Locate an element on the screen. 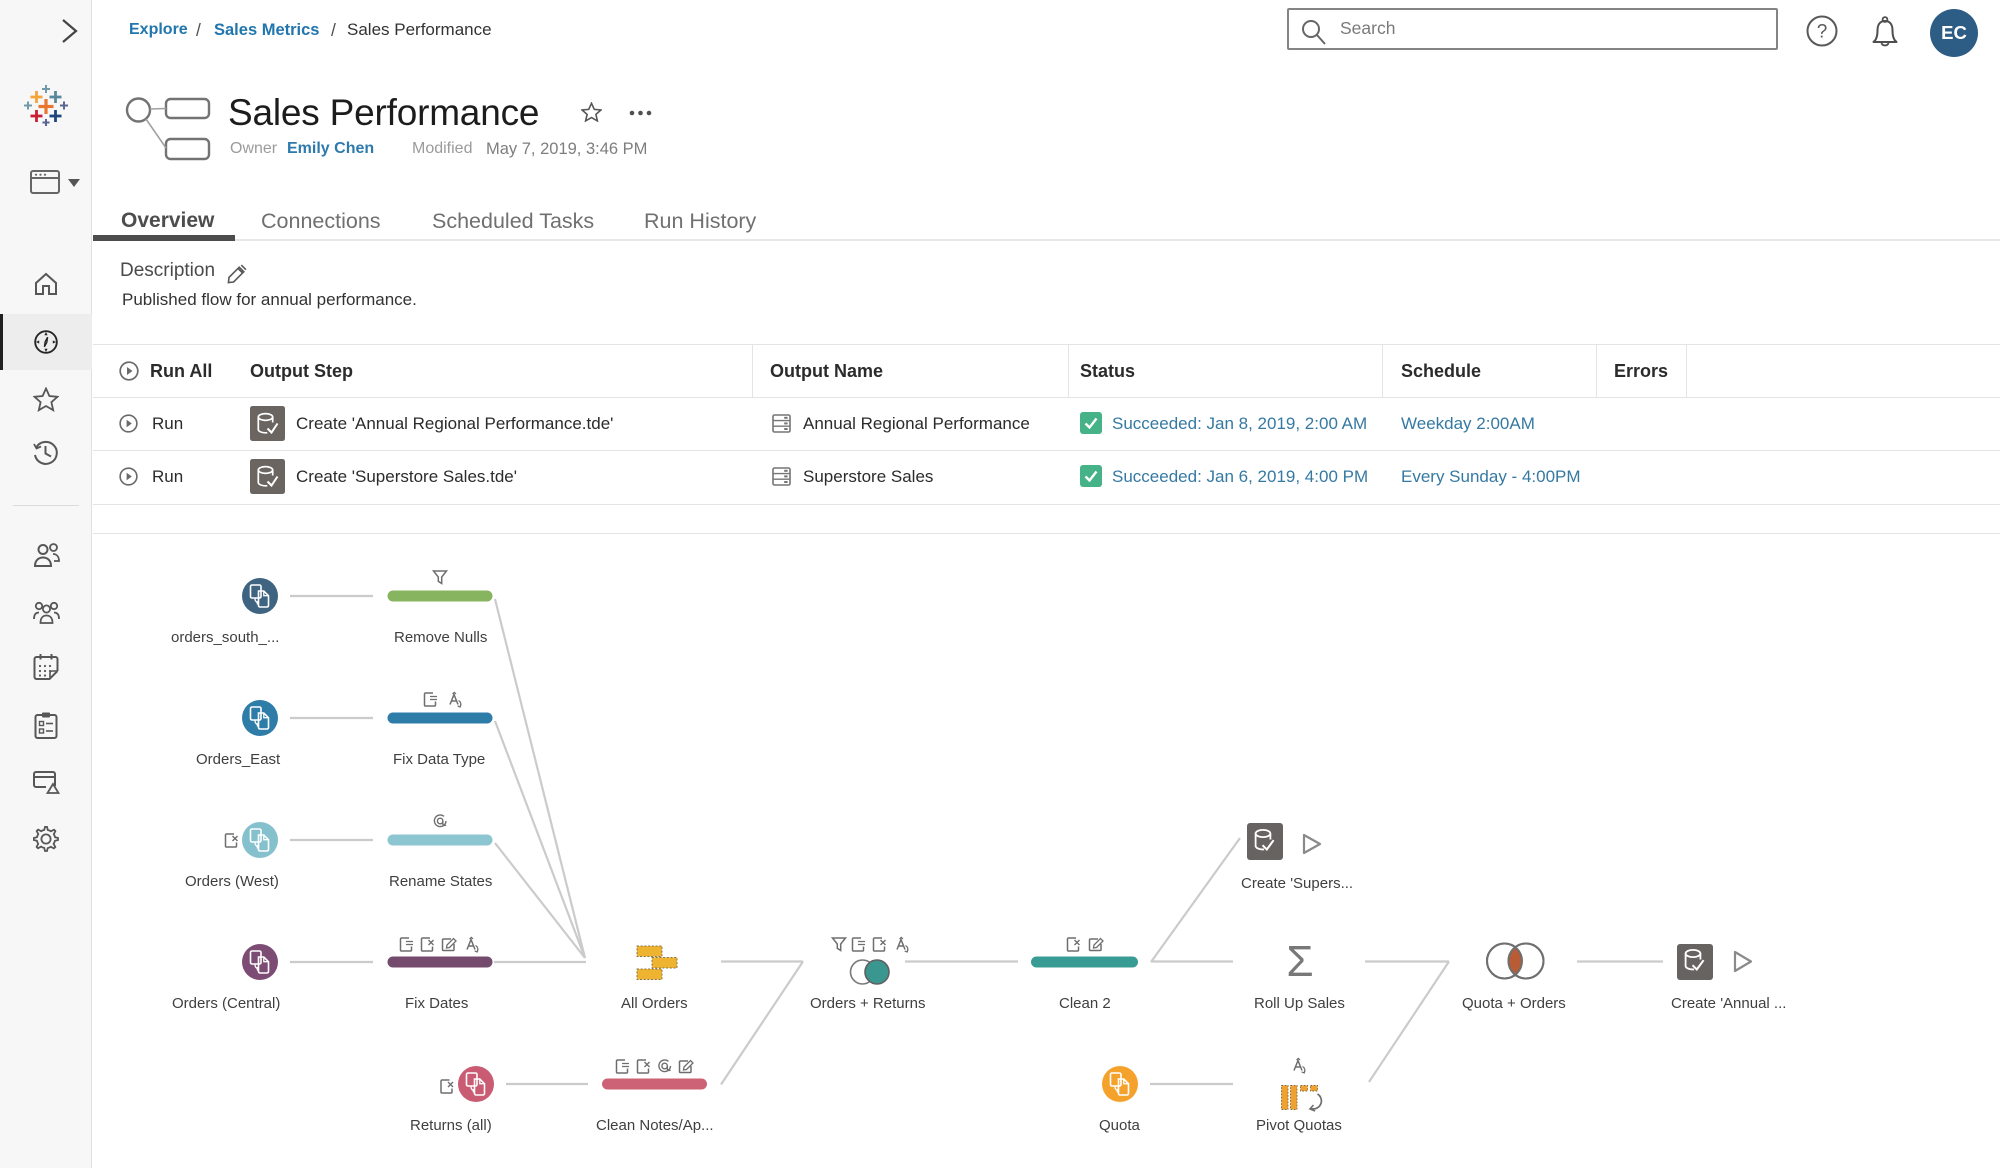 The image size is (2000, 1168). svg-text: Σ is located at coordinates (1299, 961).